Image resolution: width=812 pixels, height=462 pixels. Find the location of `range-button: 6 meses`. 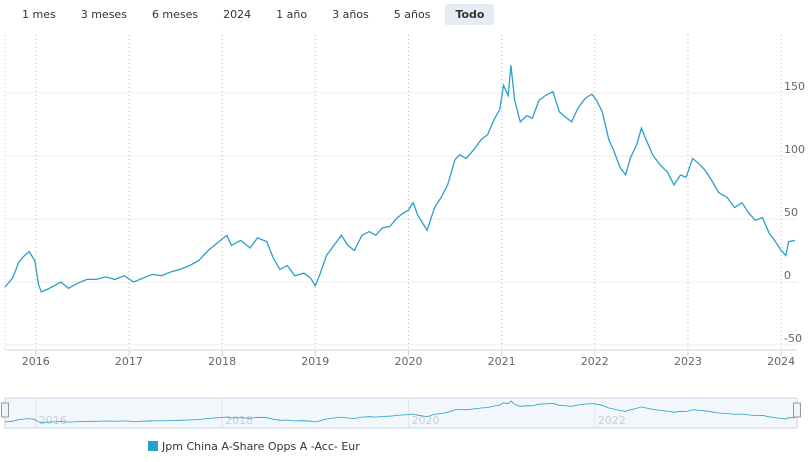

range-button: 6 meses is located at coordinates (175, 14).